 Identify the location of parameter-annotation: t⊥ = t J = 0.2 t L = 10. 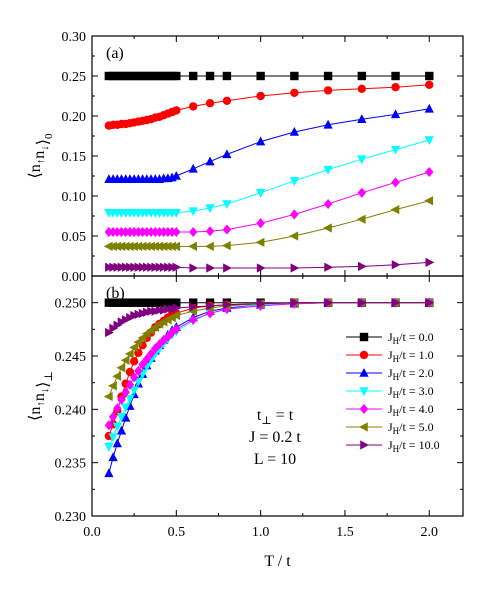
(275, 437).